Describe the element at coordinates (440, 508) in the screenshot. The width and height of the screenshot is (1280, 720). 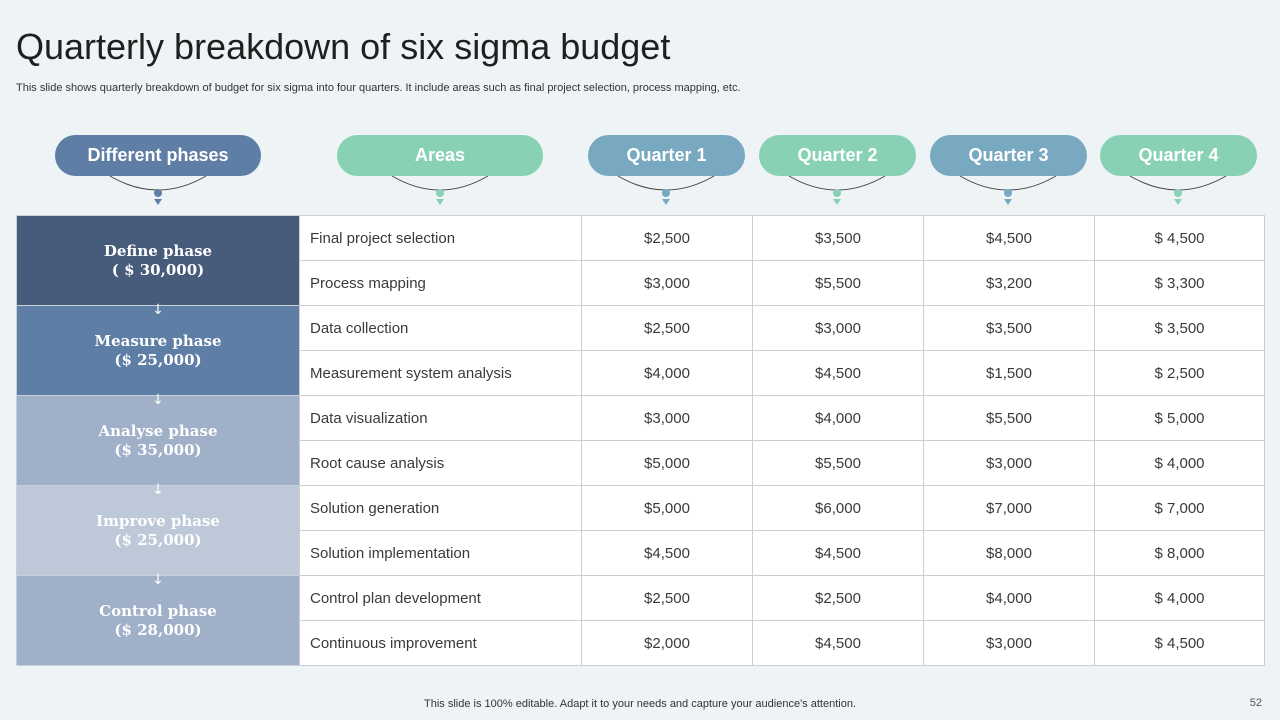
I see `area-cell: Solution generation` at that location.